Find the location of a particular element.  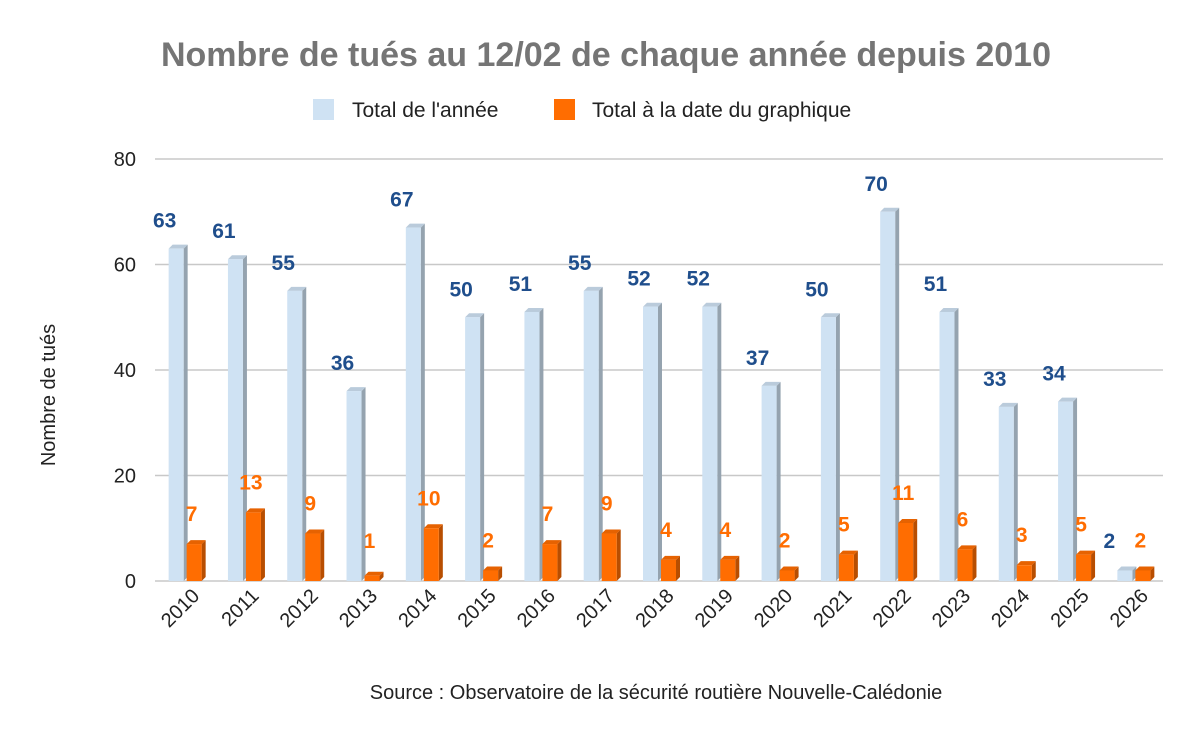

x-tick-label: 2018 is located at coordinates (655, 608).